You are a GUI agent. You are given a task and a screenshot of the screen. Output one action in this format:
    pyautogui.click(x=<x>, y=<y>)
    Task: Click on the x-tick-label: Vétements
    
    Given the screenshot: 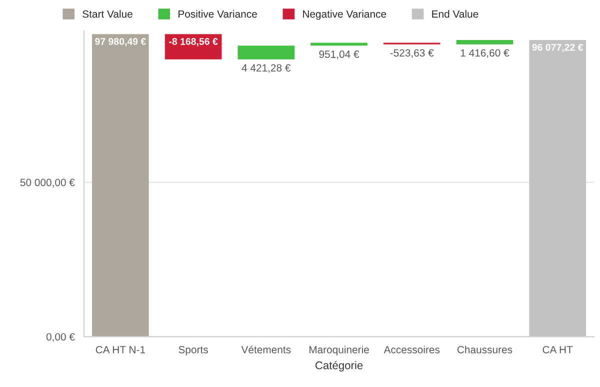 What is the action you would take?
    pyautogui.click(x=266, y=350)
    